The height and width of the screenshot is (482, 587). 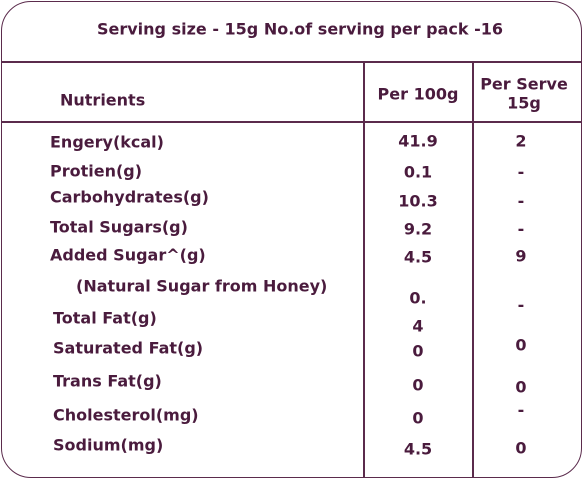 I want to click on per-serve-value: 2, so click(x=521, y=141).